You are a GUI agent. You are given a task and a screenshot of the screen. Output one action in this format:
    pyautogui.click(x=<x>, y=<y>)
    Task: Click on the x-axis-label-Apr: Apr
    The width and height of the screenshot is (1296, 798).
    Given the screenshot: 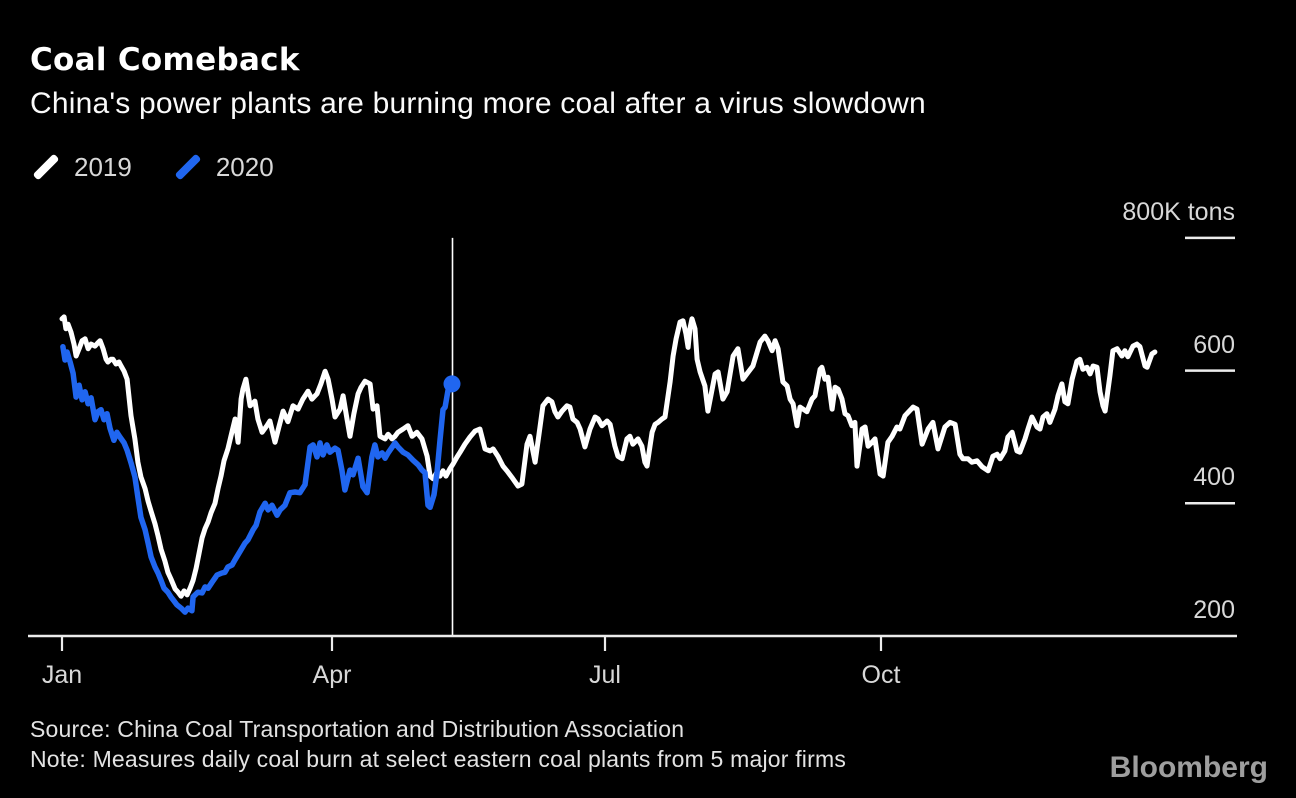 What is the action you would take?
    pyautogui.click(x=332, y=675)
    